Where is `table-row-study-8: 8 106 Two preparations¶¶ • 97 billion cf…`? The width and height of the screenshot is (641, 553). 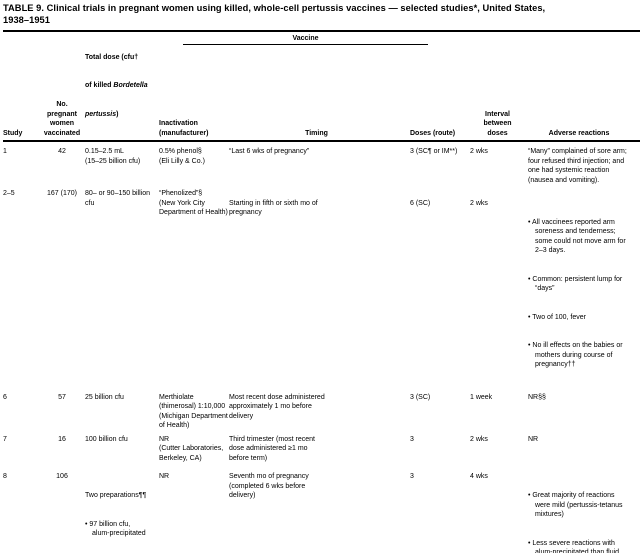
table-row-study-8: 8 106 Two preparations¶¶ • 97 billion cf… is located at coordinates (321, 512).